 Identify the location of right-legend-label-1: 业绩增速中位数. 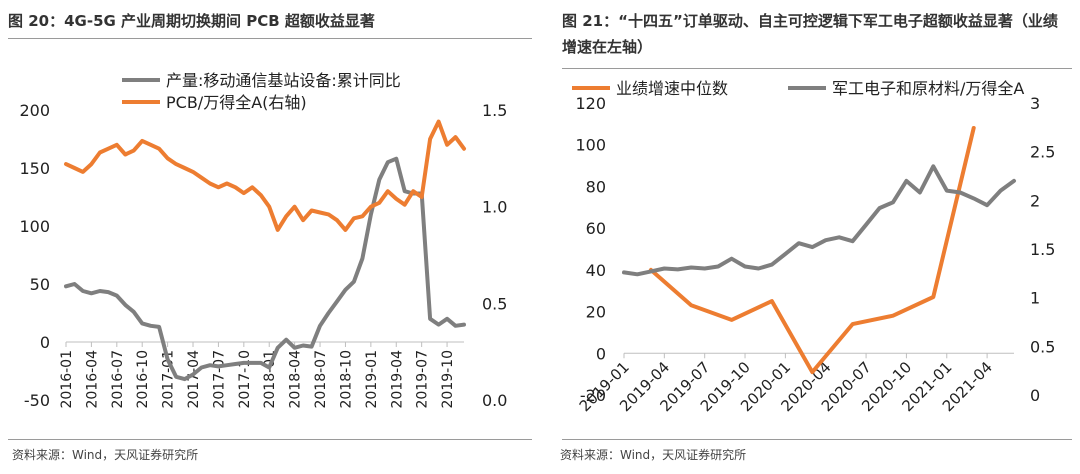
(672, 88).